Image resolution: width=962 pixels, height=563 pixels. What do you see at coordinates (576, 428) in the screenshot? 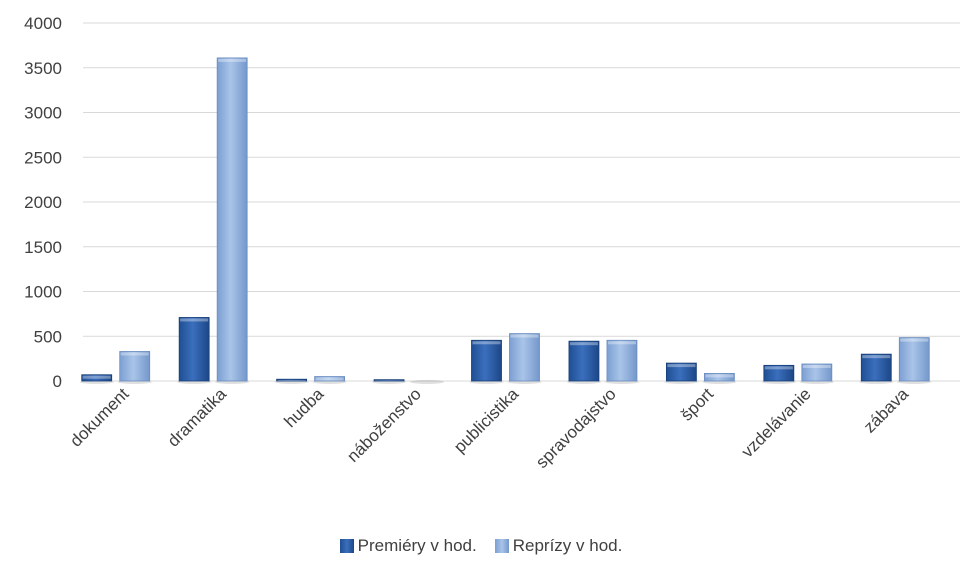
I see `x-tick-label: spravodajstvo` at bounding box center [576, 428].